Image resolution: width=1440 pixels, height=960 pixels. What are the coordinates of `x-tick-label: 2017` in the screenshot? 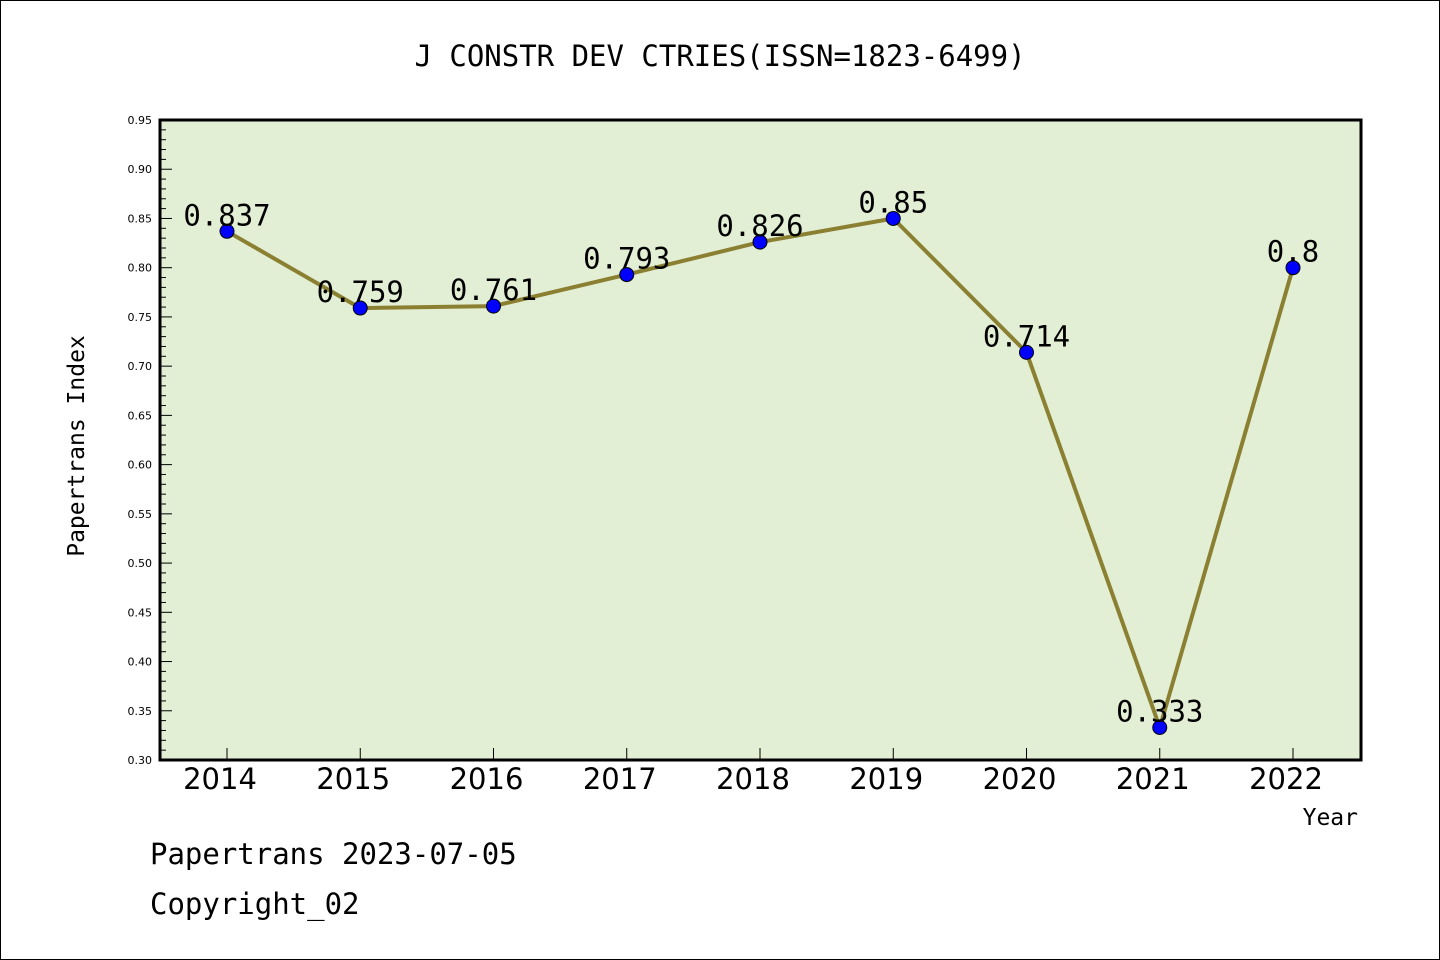 It's located at (620, 779).